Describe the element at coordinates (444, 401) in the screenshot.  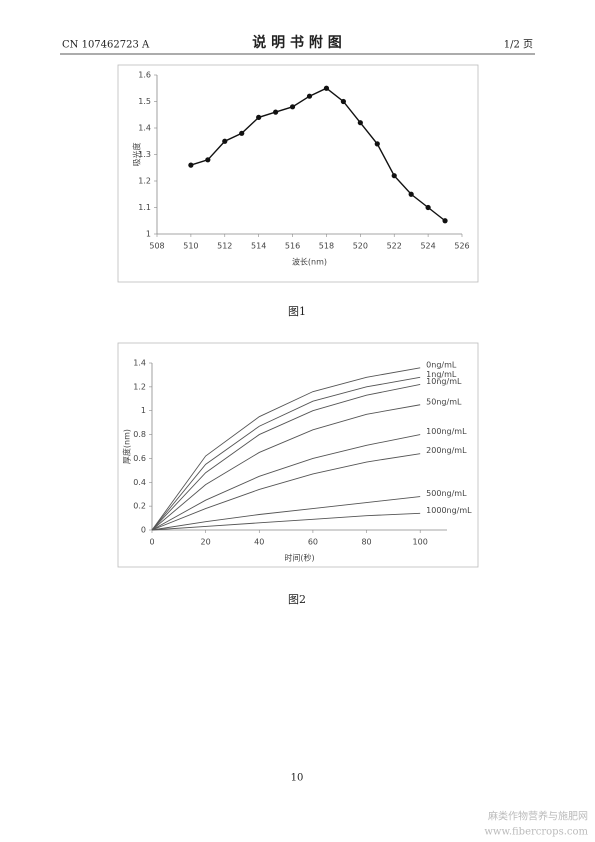
I see `series-label: 50ng/mL` at that location.